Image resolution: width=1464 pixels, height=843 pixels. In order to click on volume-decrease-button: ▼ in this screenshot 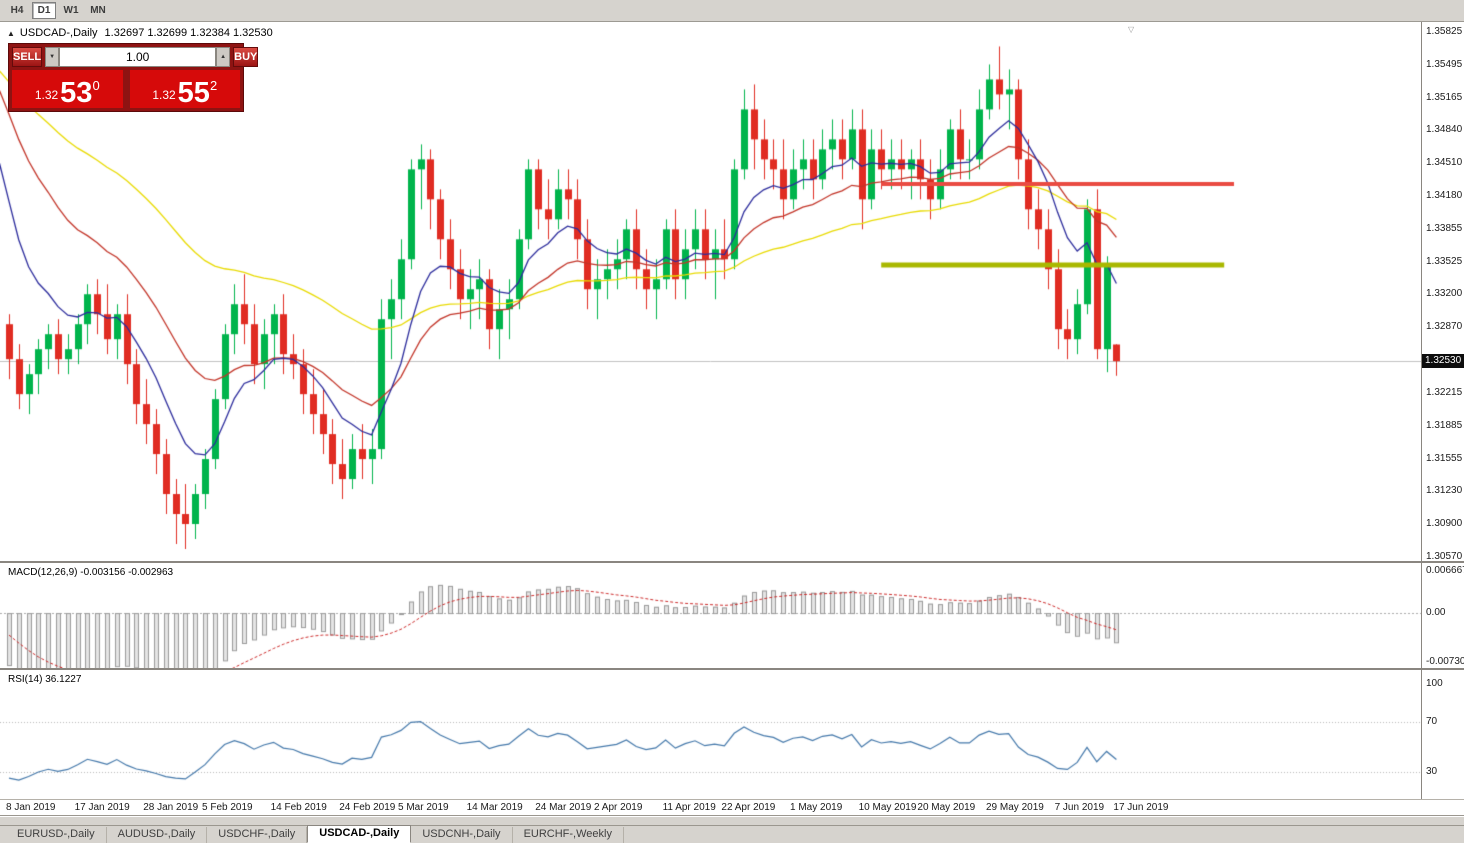, I will do `click(52, 57)`.